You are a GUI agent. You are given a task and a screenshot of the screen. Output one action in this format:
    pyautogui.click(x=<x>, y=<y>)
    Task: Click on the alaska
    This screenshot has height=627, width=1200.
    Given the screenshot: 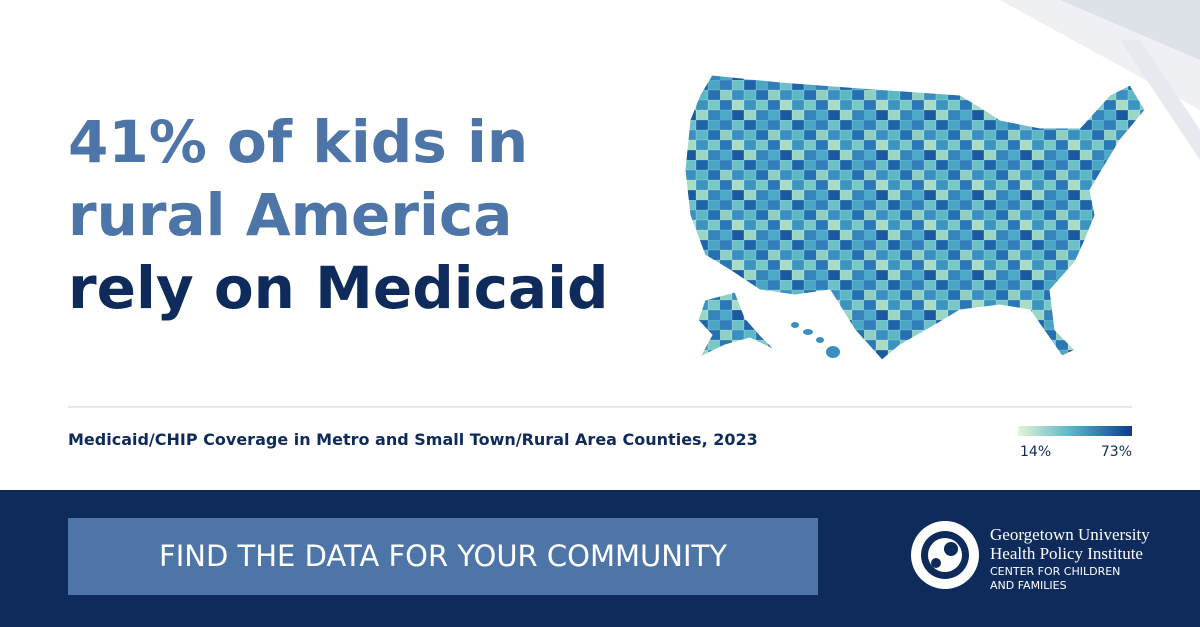 What is the action you would take?
    pyautogui.click(x=736, y=325)
    